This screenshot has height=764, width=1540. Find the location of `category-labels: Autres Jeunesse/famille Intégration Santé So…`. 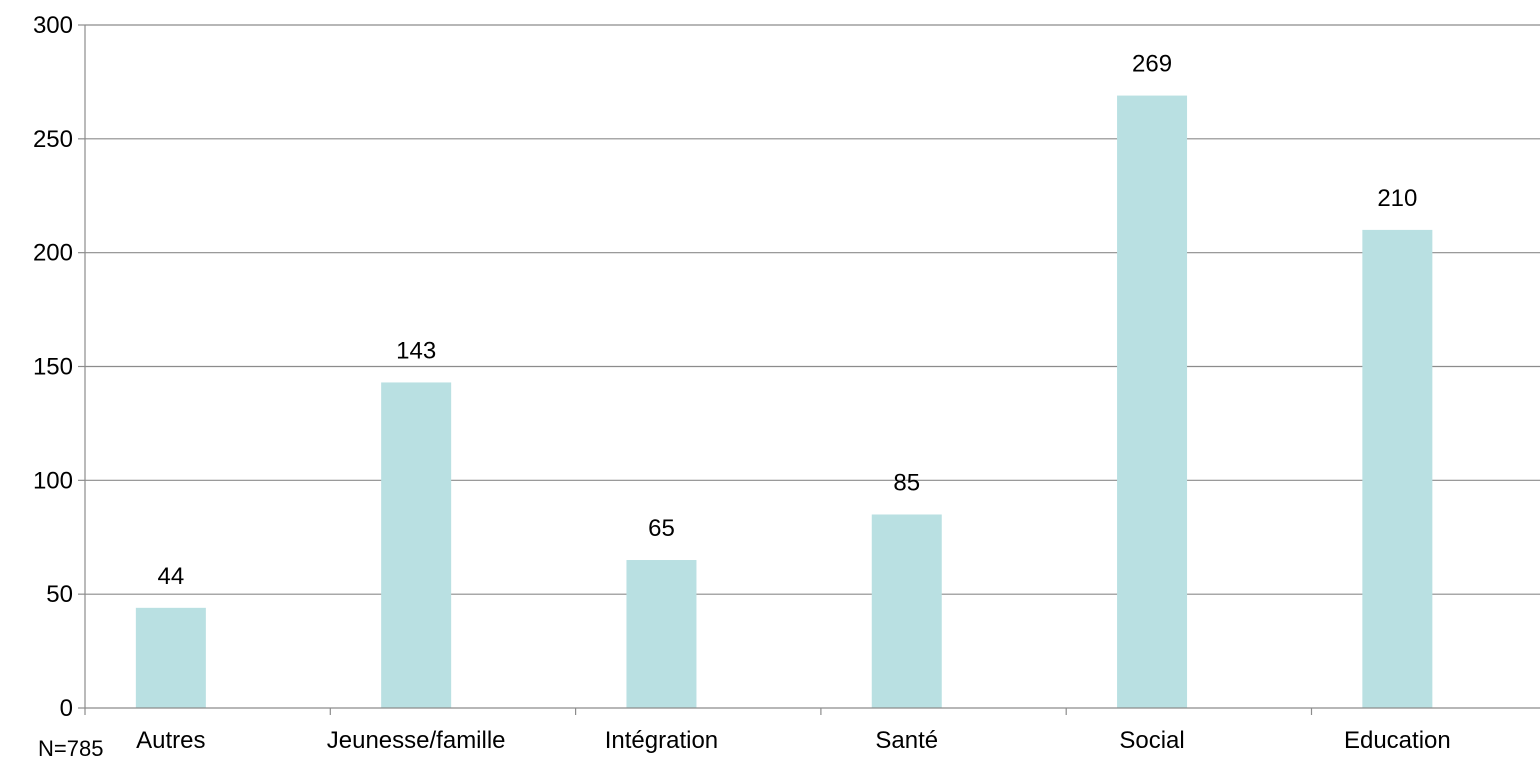

category-labels: Autres Jeunesse/famille Intégration Santé So… is located at coordinates (793, 740).